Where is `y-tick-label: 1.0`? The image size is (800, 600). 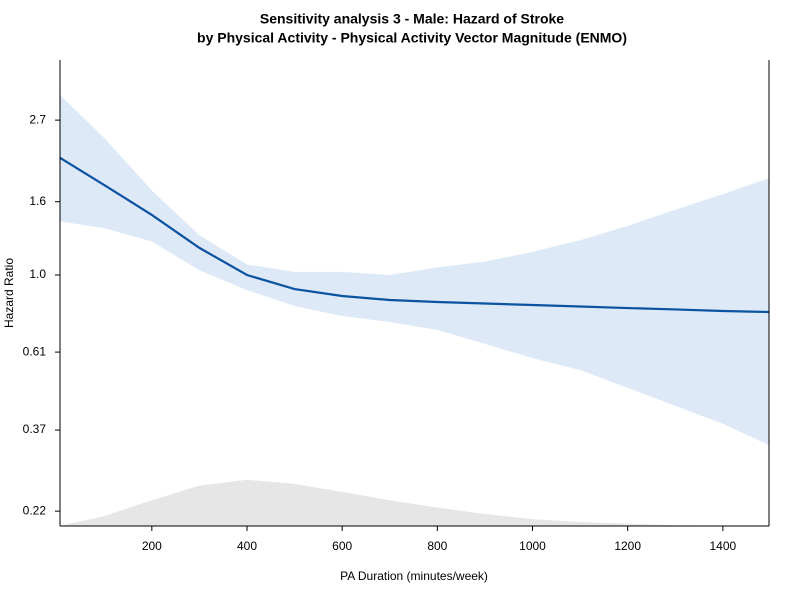
y-tick-label: 1.0 is located at coordinates (37, 274).